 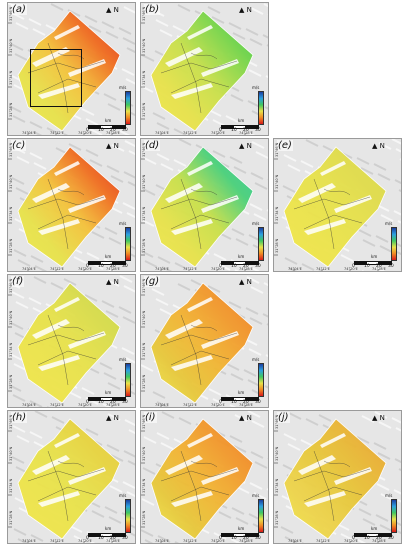 What do you see at coordinates (19, 145) in the screenshot?
I see `panel-label: (c)` at bounding box center [19, 145].